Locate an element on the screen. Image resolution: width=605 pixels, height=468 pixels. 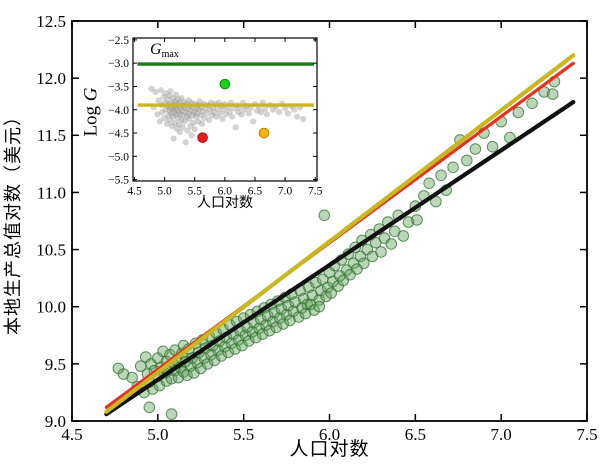
y-tick-label: −2.5 is located at coordinates (118, 41).